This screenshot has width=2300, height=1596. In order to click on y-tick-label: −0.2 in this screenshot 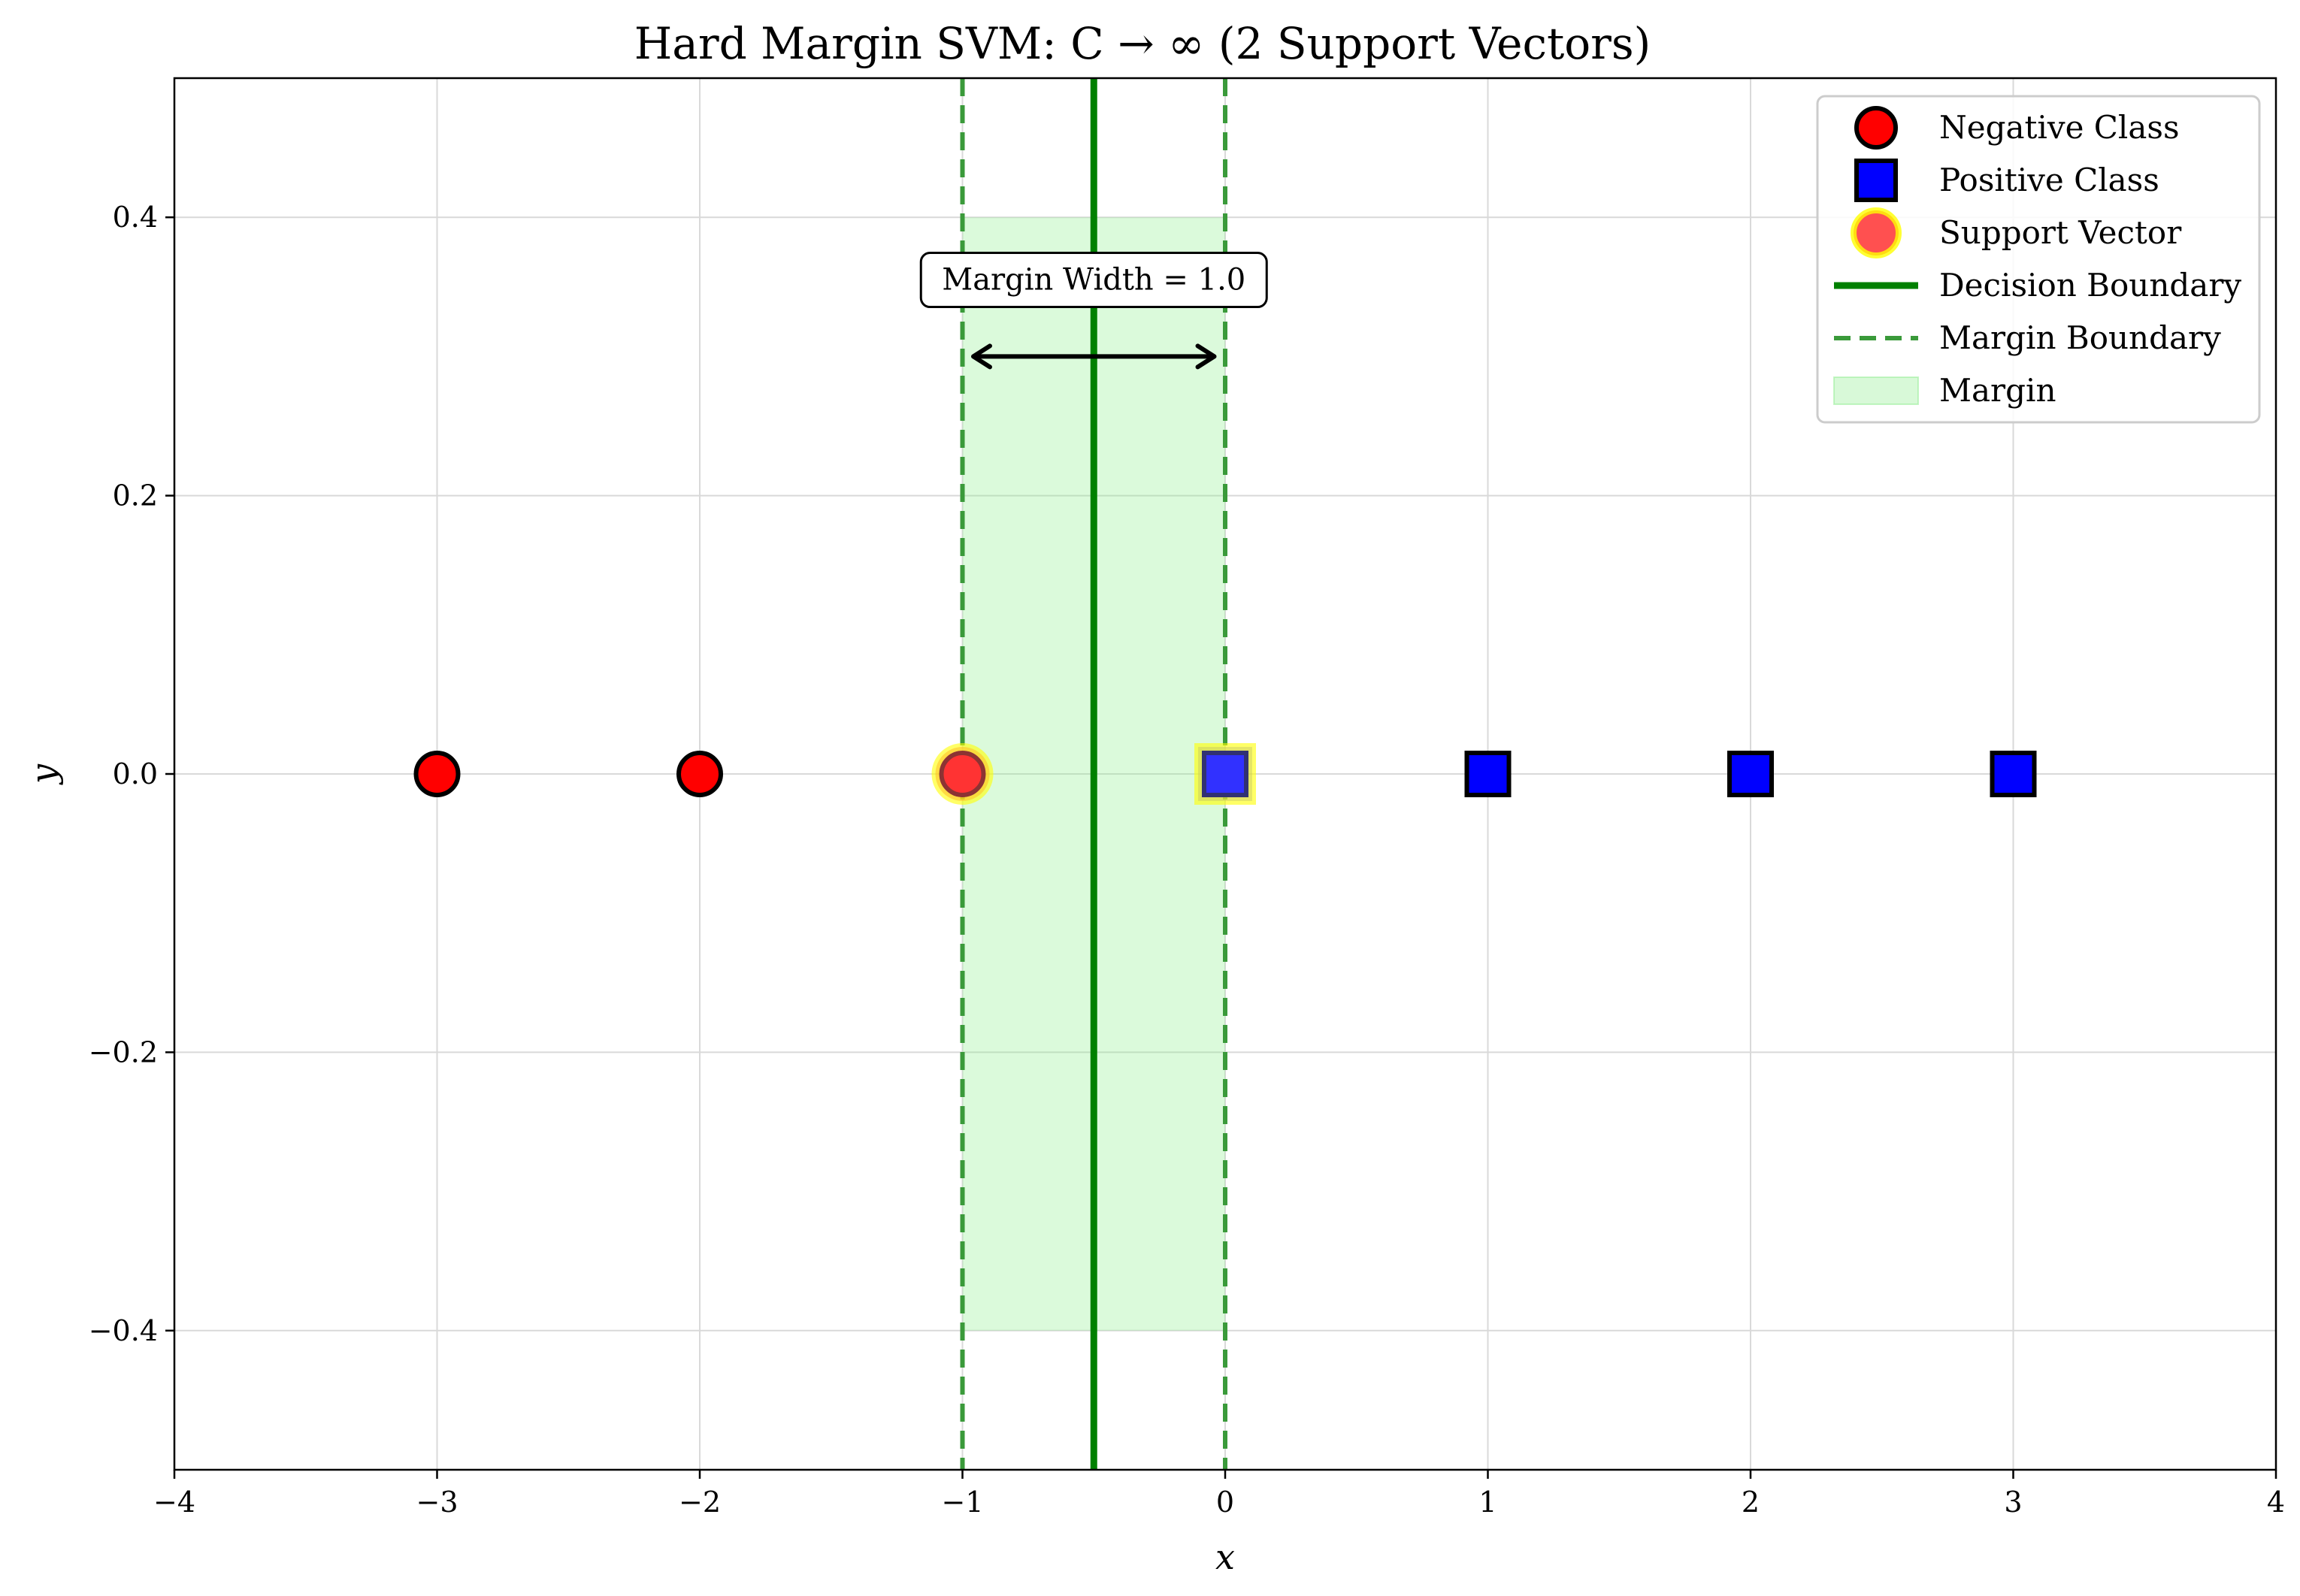, I will do `click(124, 1052)`.